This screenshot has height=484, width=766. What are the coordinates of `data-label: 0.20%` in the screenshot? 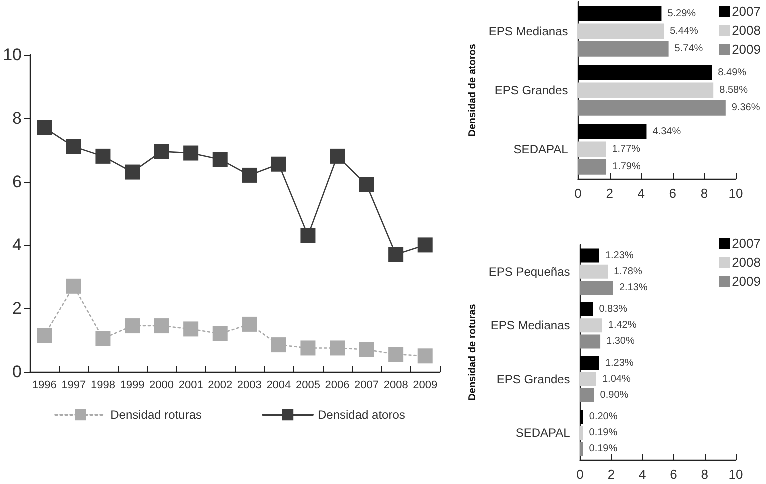 It's located at (603, 417).